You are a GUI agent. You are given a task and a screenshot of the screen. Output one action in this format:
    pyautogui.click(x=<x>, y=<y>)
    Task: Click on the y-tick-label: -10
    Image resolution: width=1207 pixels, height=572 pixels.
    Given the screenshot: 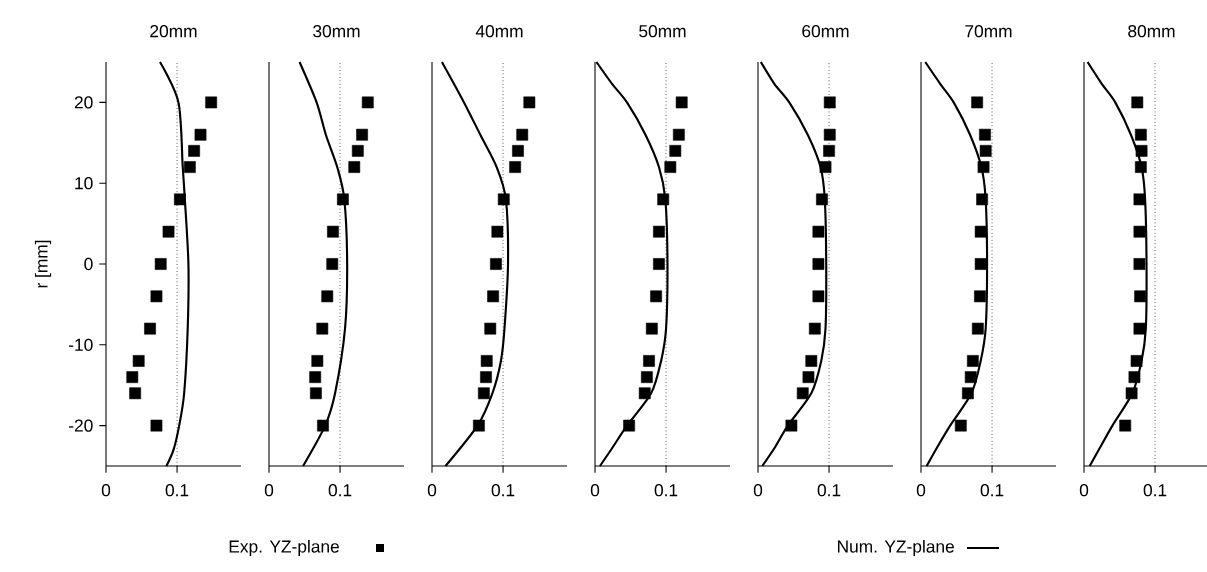 What is the action you would take?
    pyautogui.click(x=81, y=344)
    